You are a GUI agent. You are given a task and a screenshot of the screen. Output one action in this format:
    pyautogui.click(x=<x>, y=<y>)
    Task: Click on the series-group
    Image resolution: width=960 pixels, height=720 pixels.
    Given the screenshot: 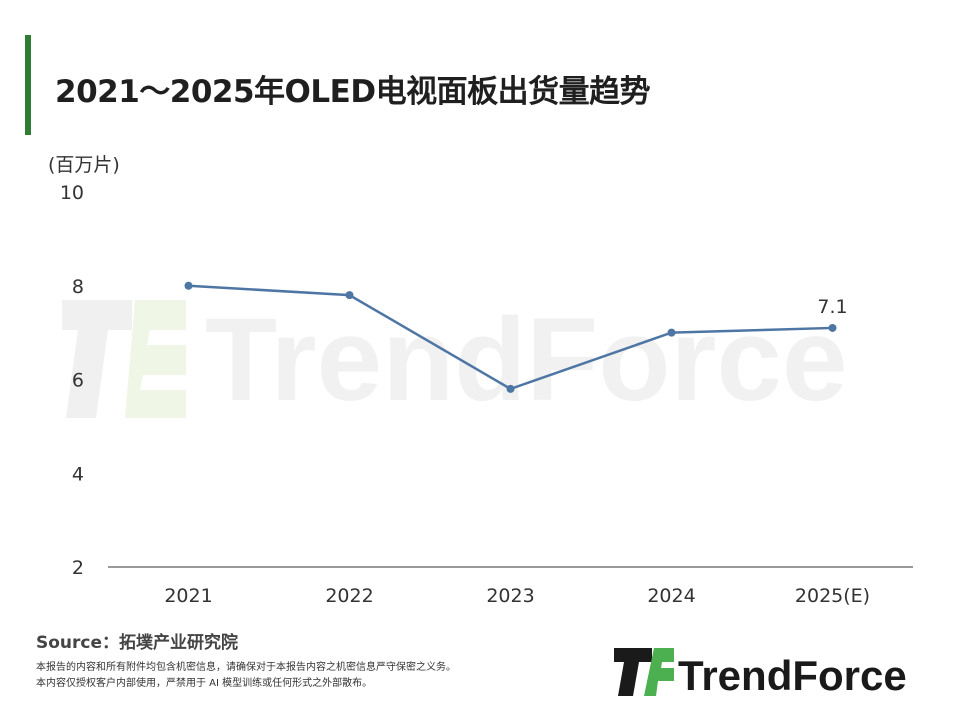 What is the action you would take?
    pyautogui.click(x=510, y=337)
    